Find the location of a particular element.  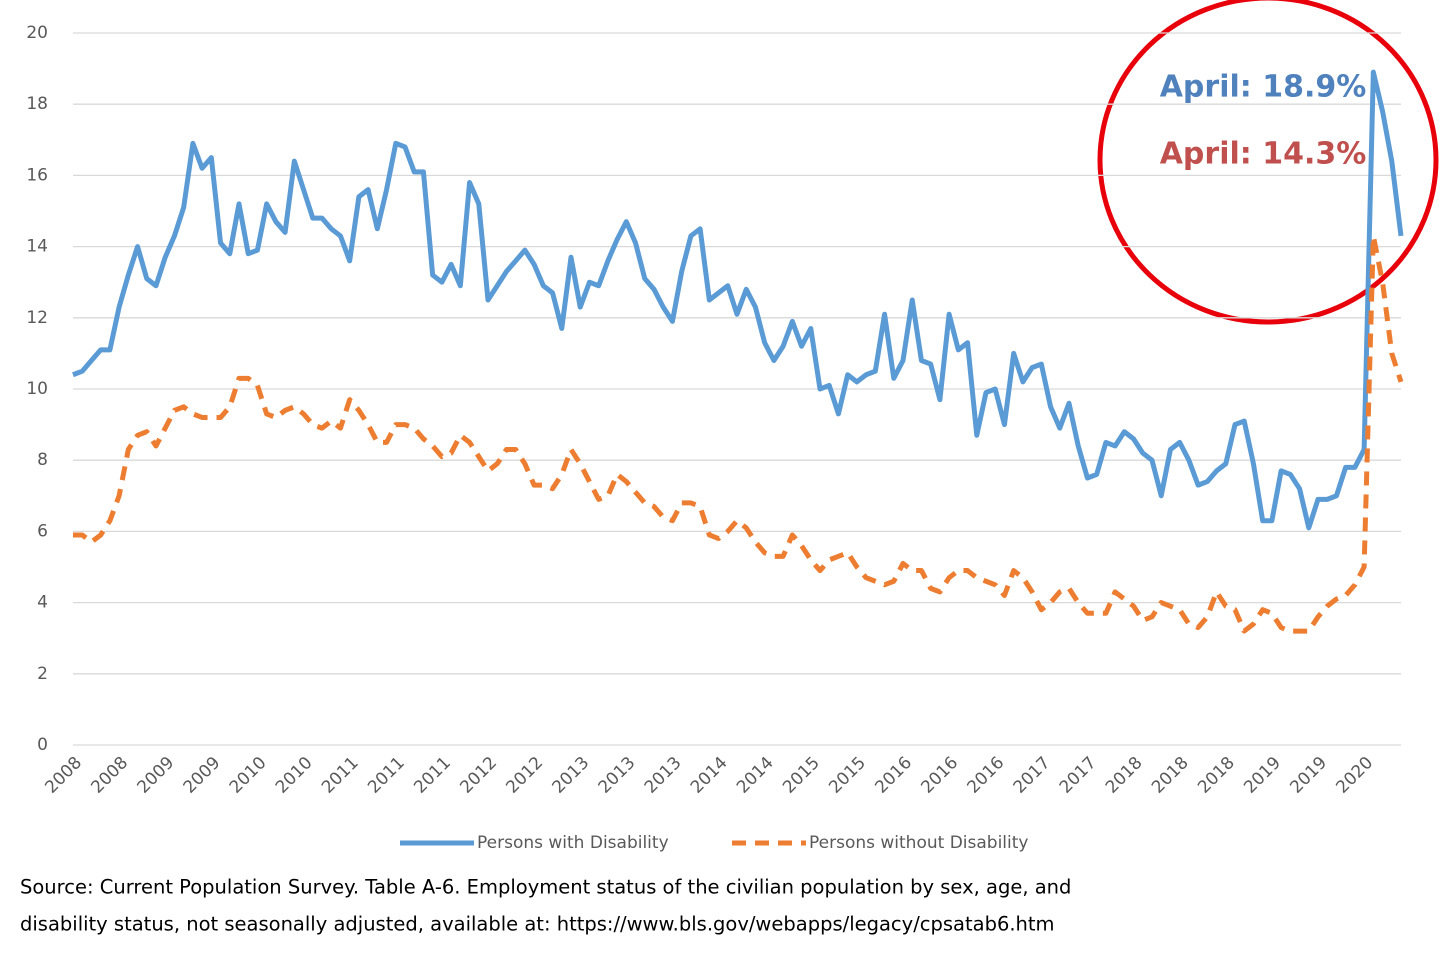

y-tick-label: 16 is located at coordinates (37, 175).